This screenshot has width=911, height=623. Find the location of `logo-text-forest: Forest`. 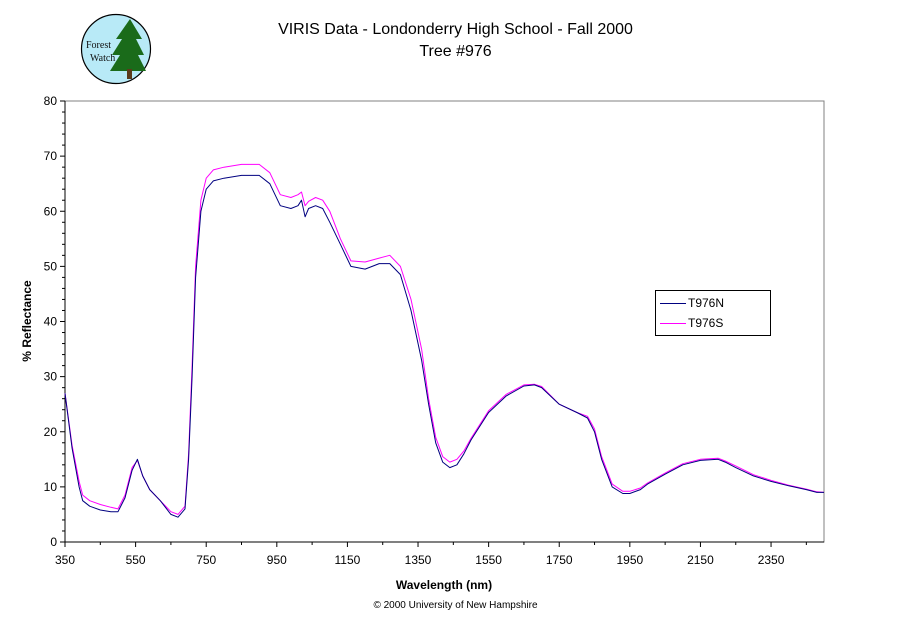

logo-text-forest: Forest is located at coordinates (98, 45).